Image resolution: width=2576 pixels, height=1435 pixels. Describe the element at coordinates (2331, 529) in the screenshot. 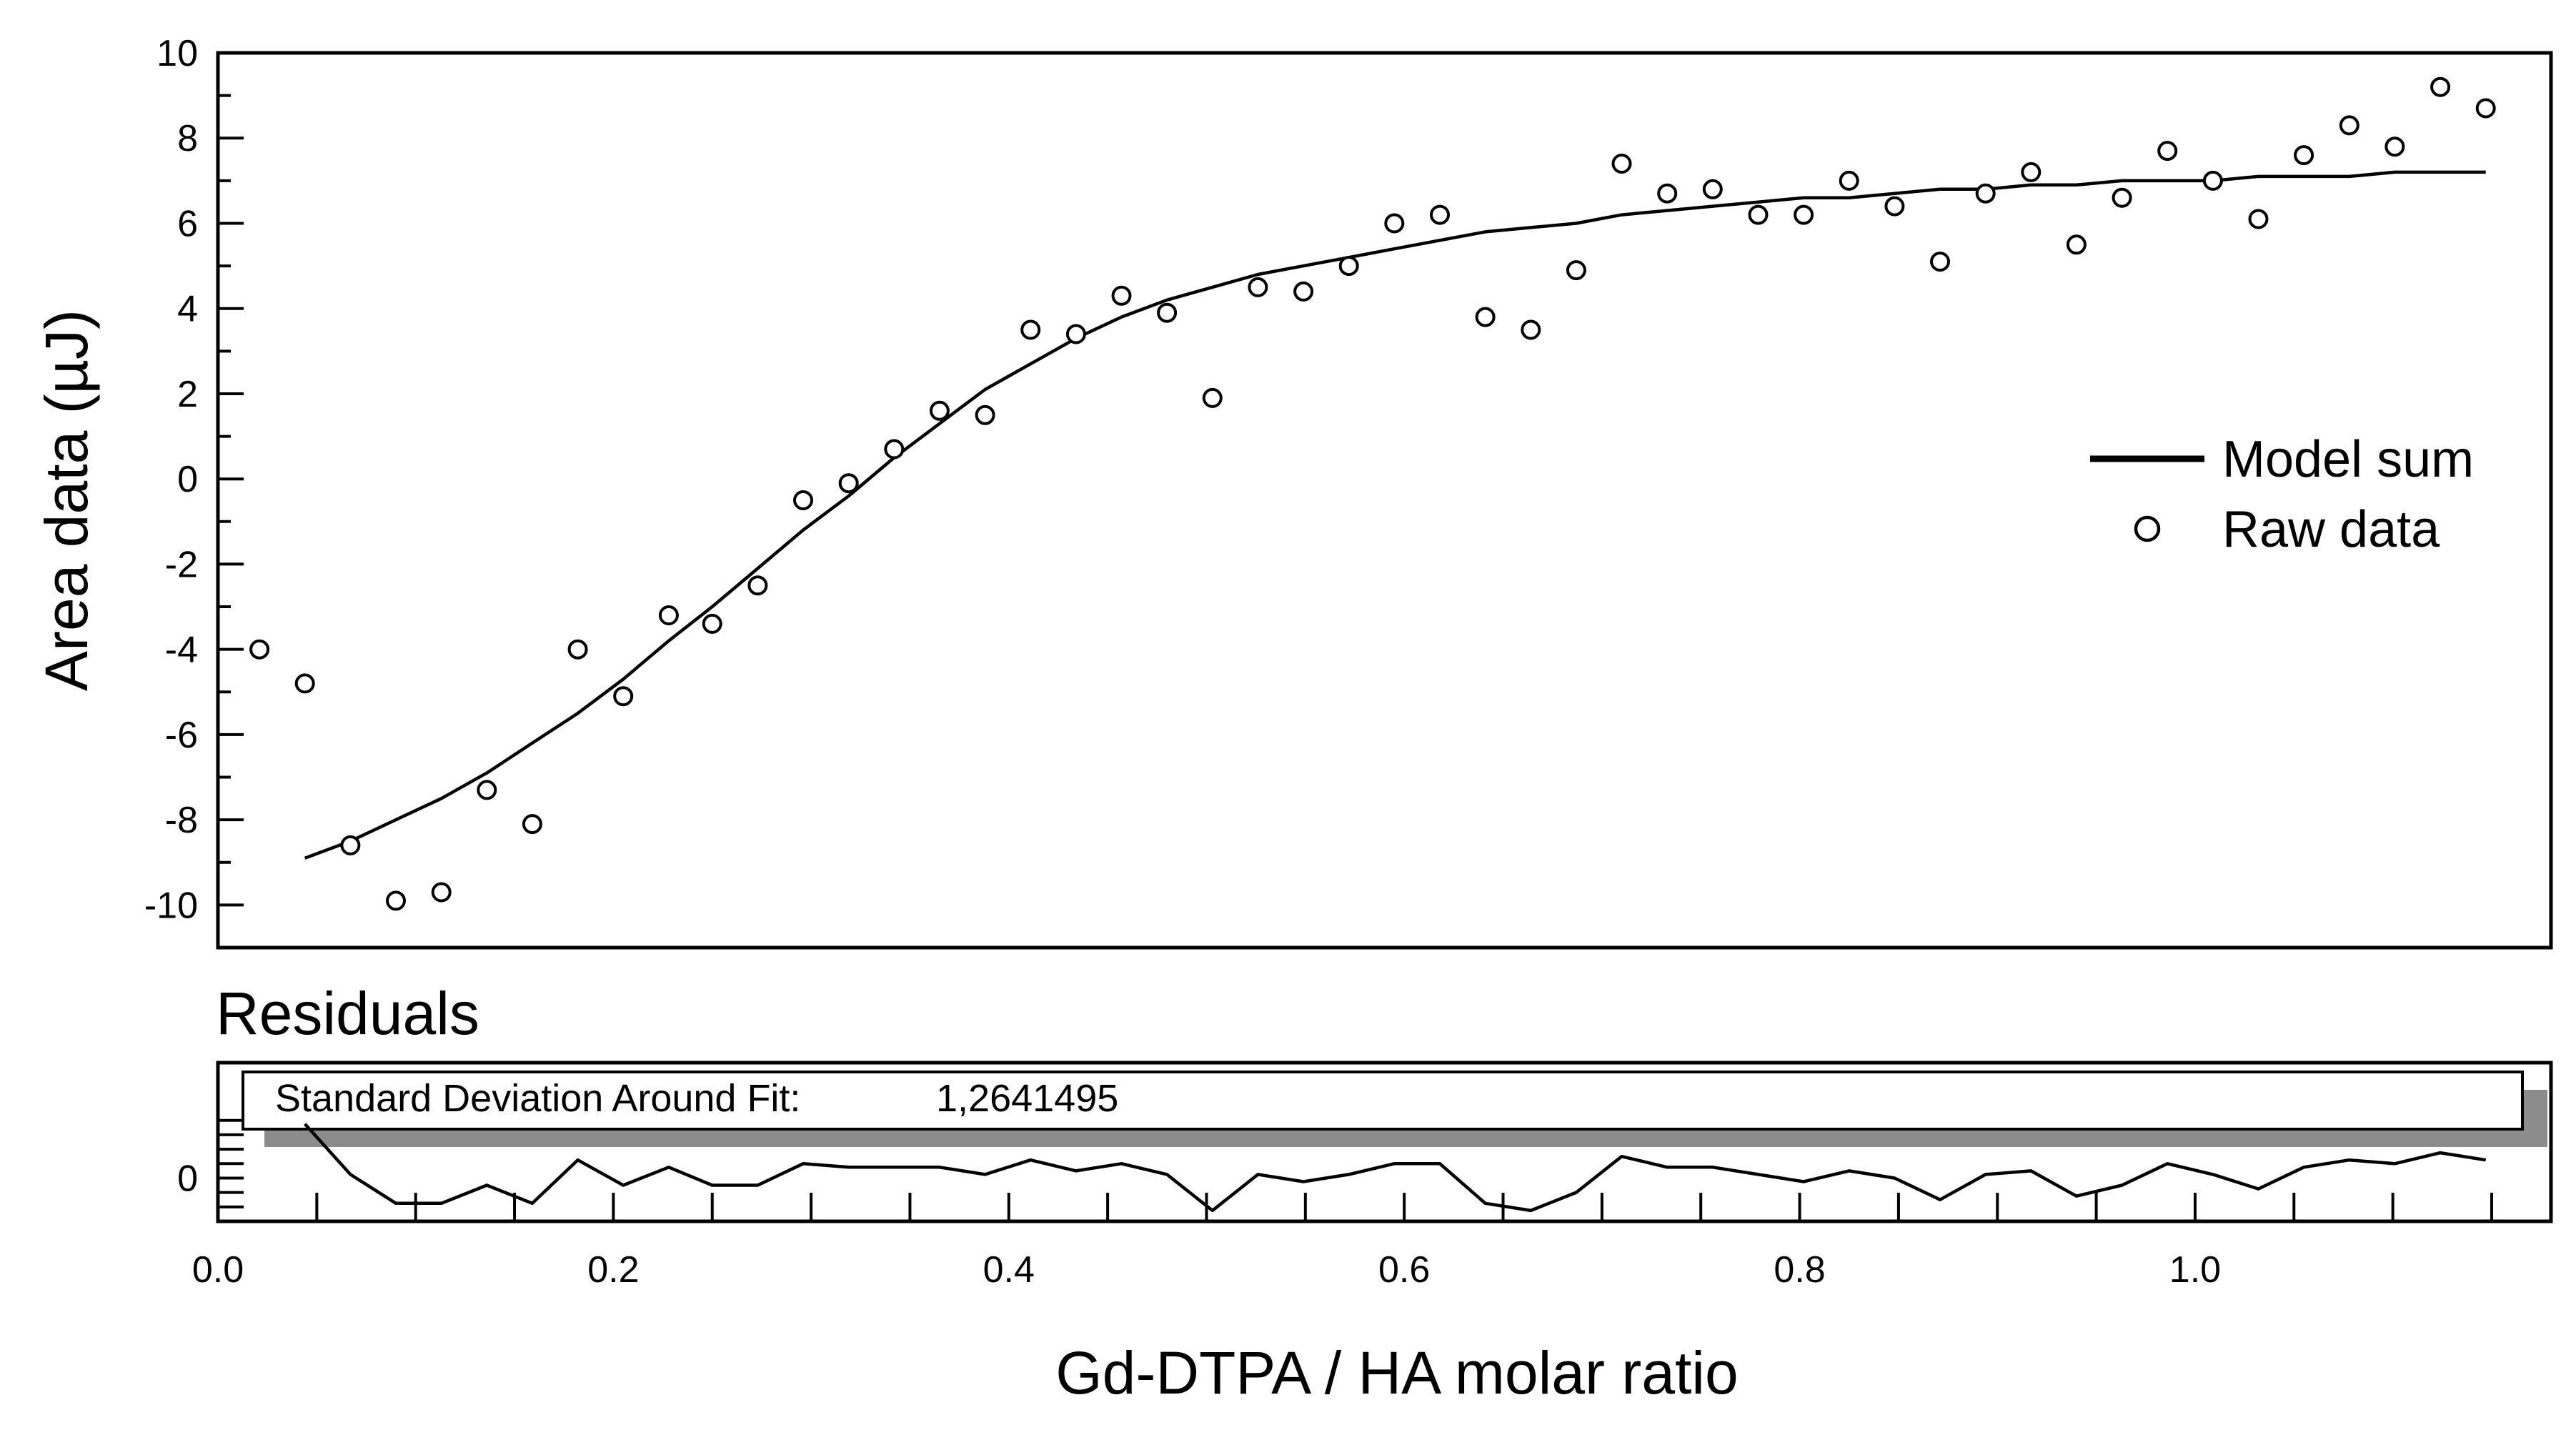

I see `legend-raw-data-label: Raw data` at that location.